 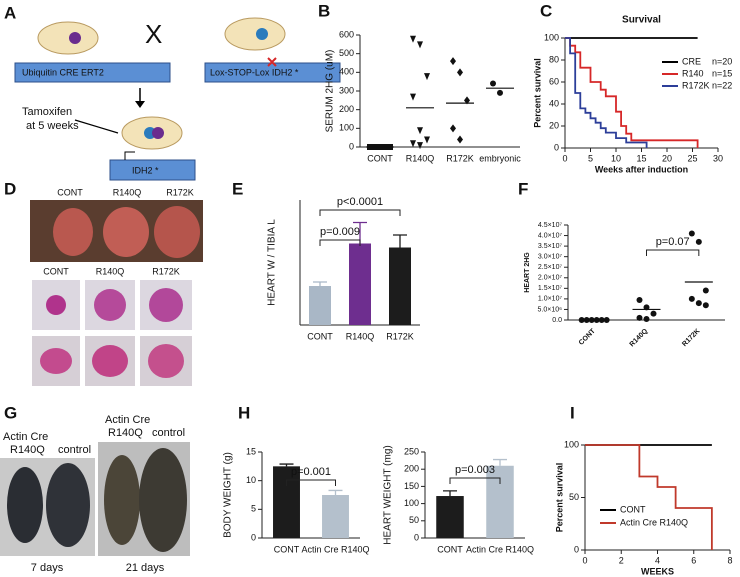 I want to click on y-tick-label: 0.0, so click(x=557, y=320).